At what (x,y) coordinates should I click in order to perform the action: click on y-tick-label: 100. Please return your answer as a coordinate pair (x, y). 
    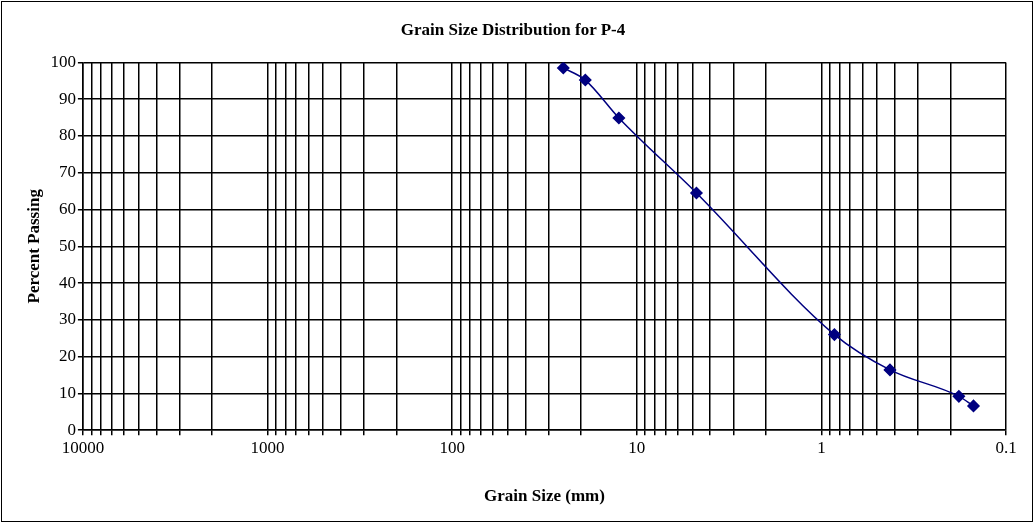
    Looking at the image, I should click on (63, 61).